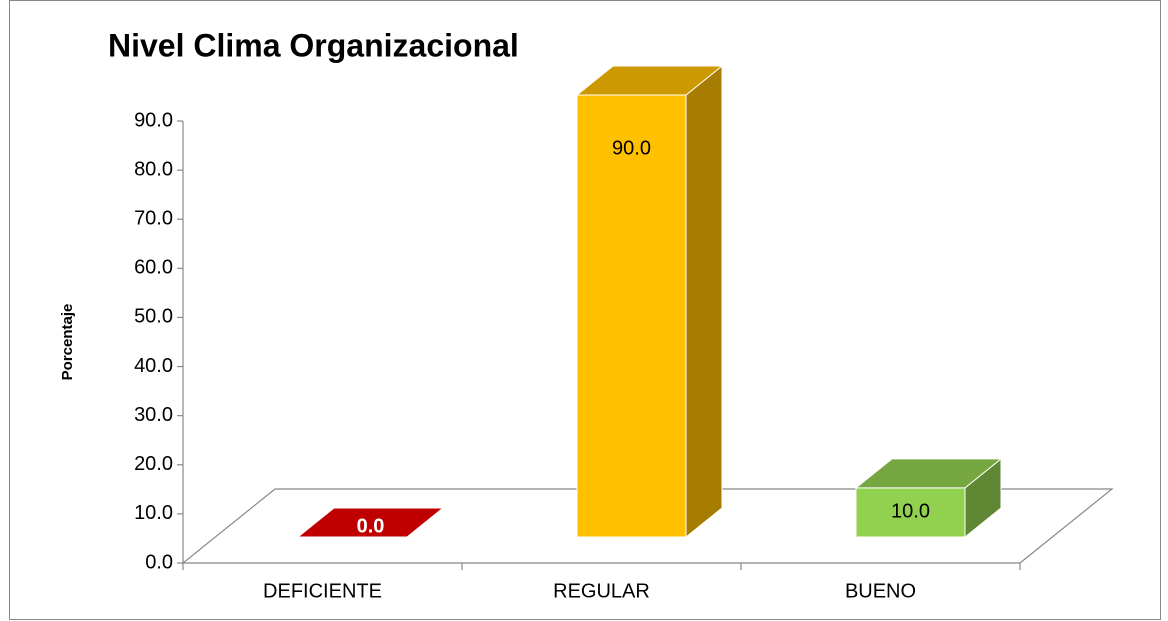 This screenshot has height=621, width=1168. I want to click on data-label: 0.0, so click(371, 526).